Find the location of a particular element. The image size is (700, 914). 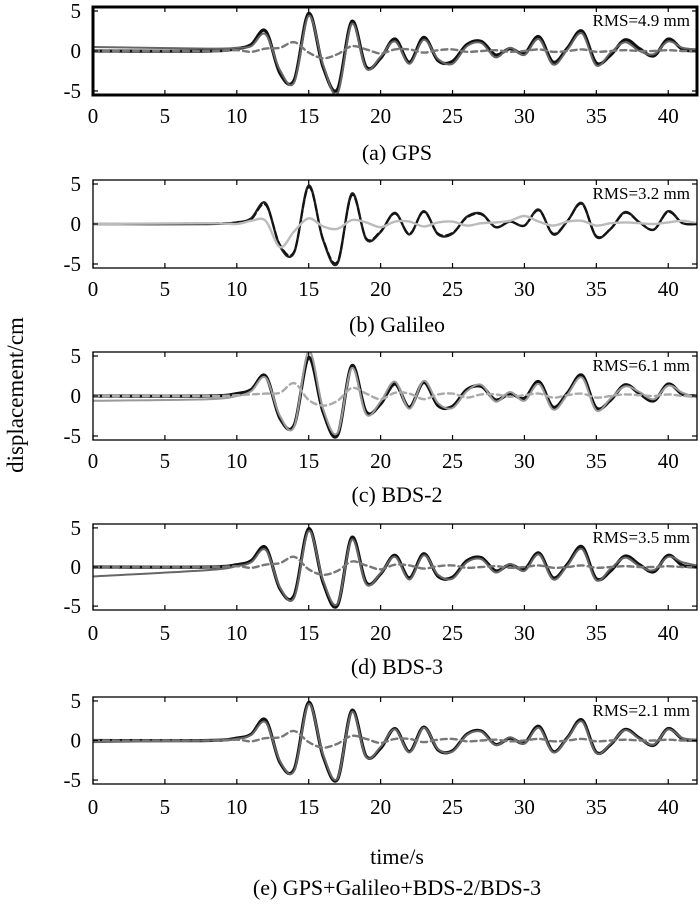

y-axis-label: displacement/cm is located at coordinates (15, 395).